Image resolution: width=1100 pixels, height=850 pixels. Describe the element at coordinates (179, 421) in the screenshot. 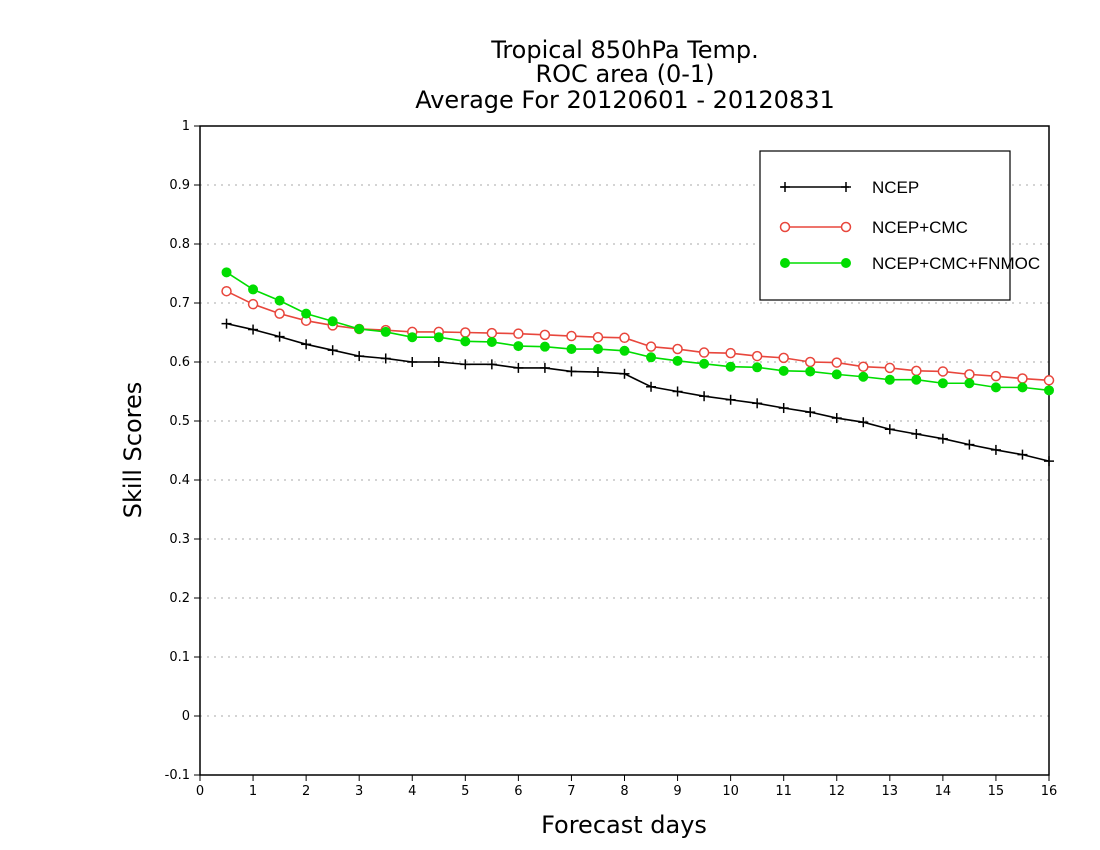

I see `y-tick-label: 0.5` at that location.